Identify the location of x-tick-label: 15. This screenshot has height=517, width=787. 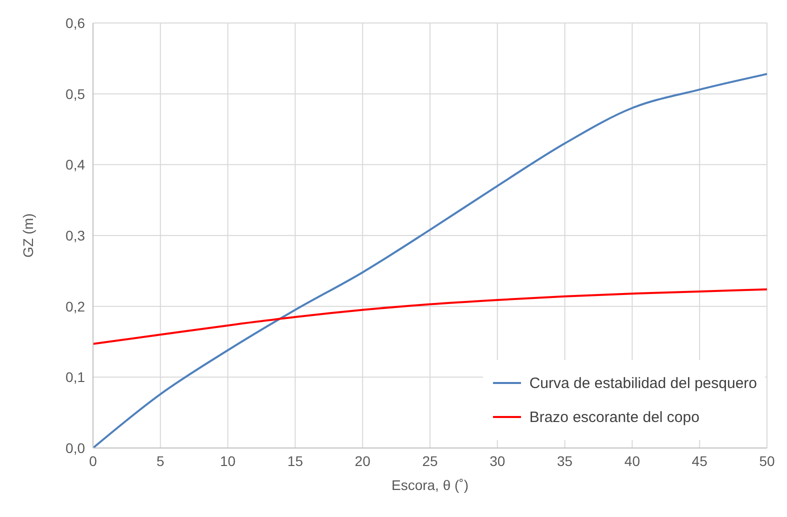
(295, 460).